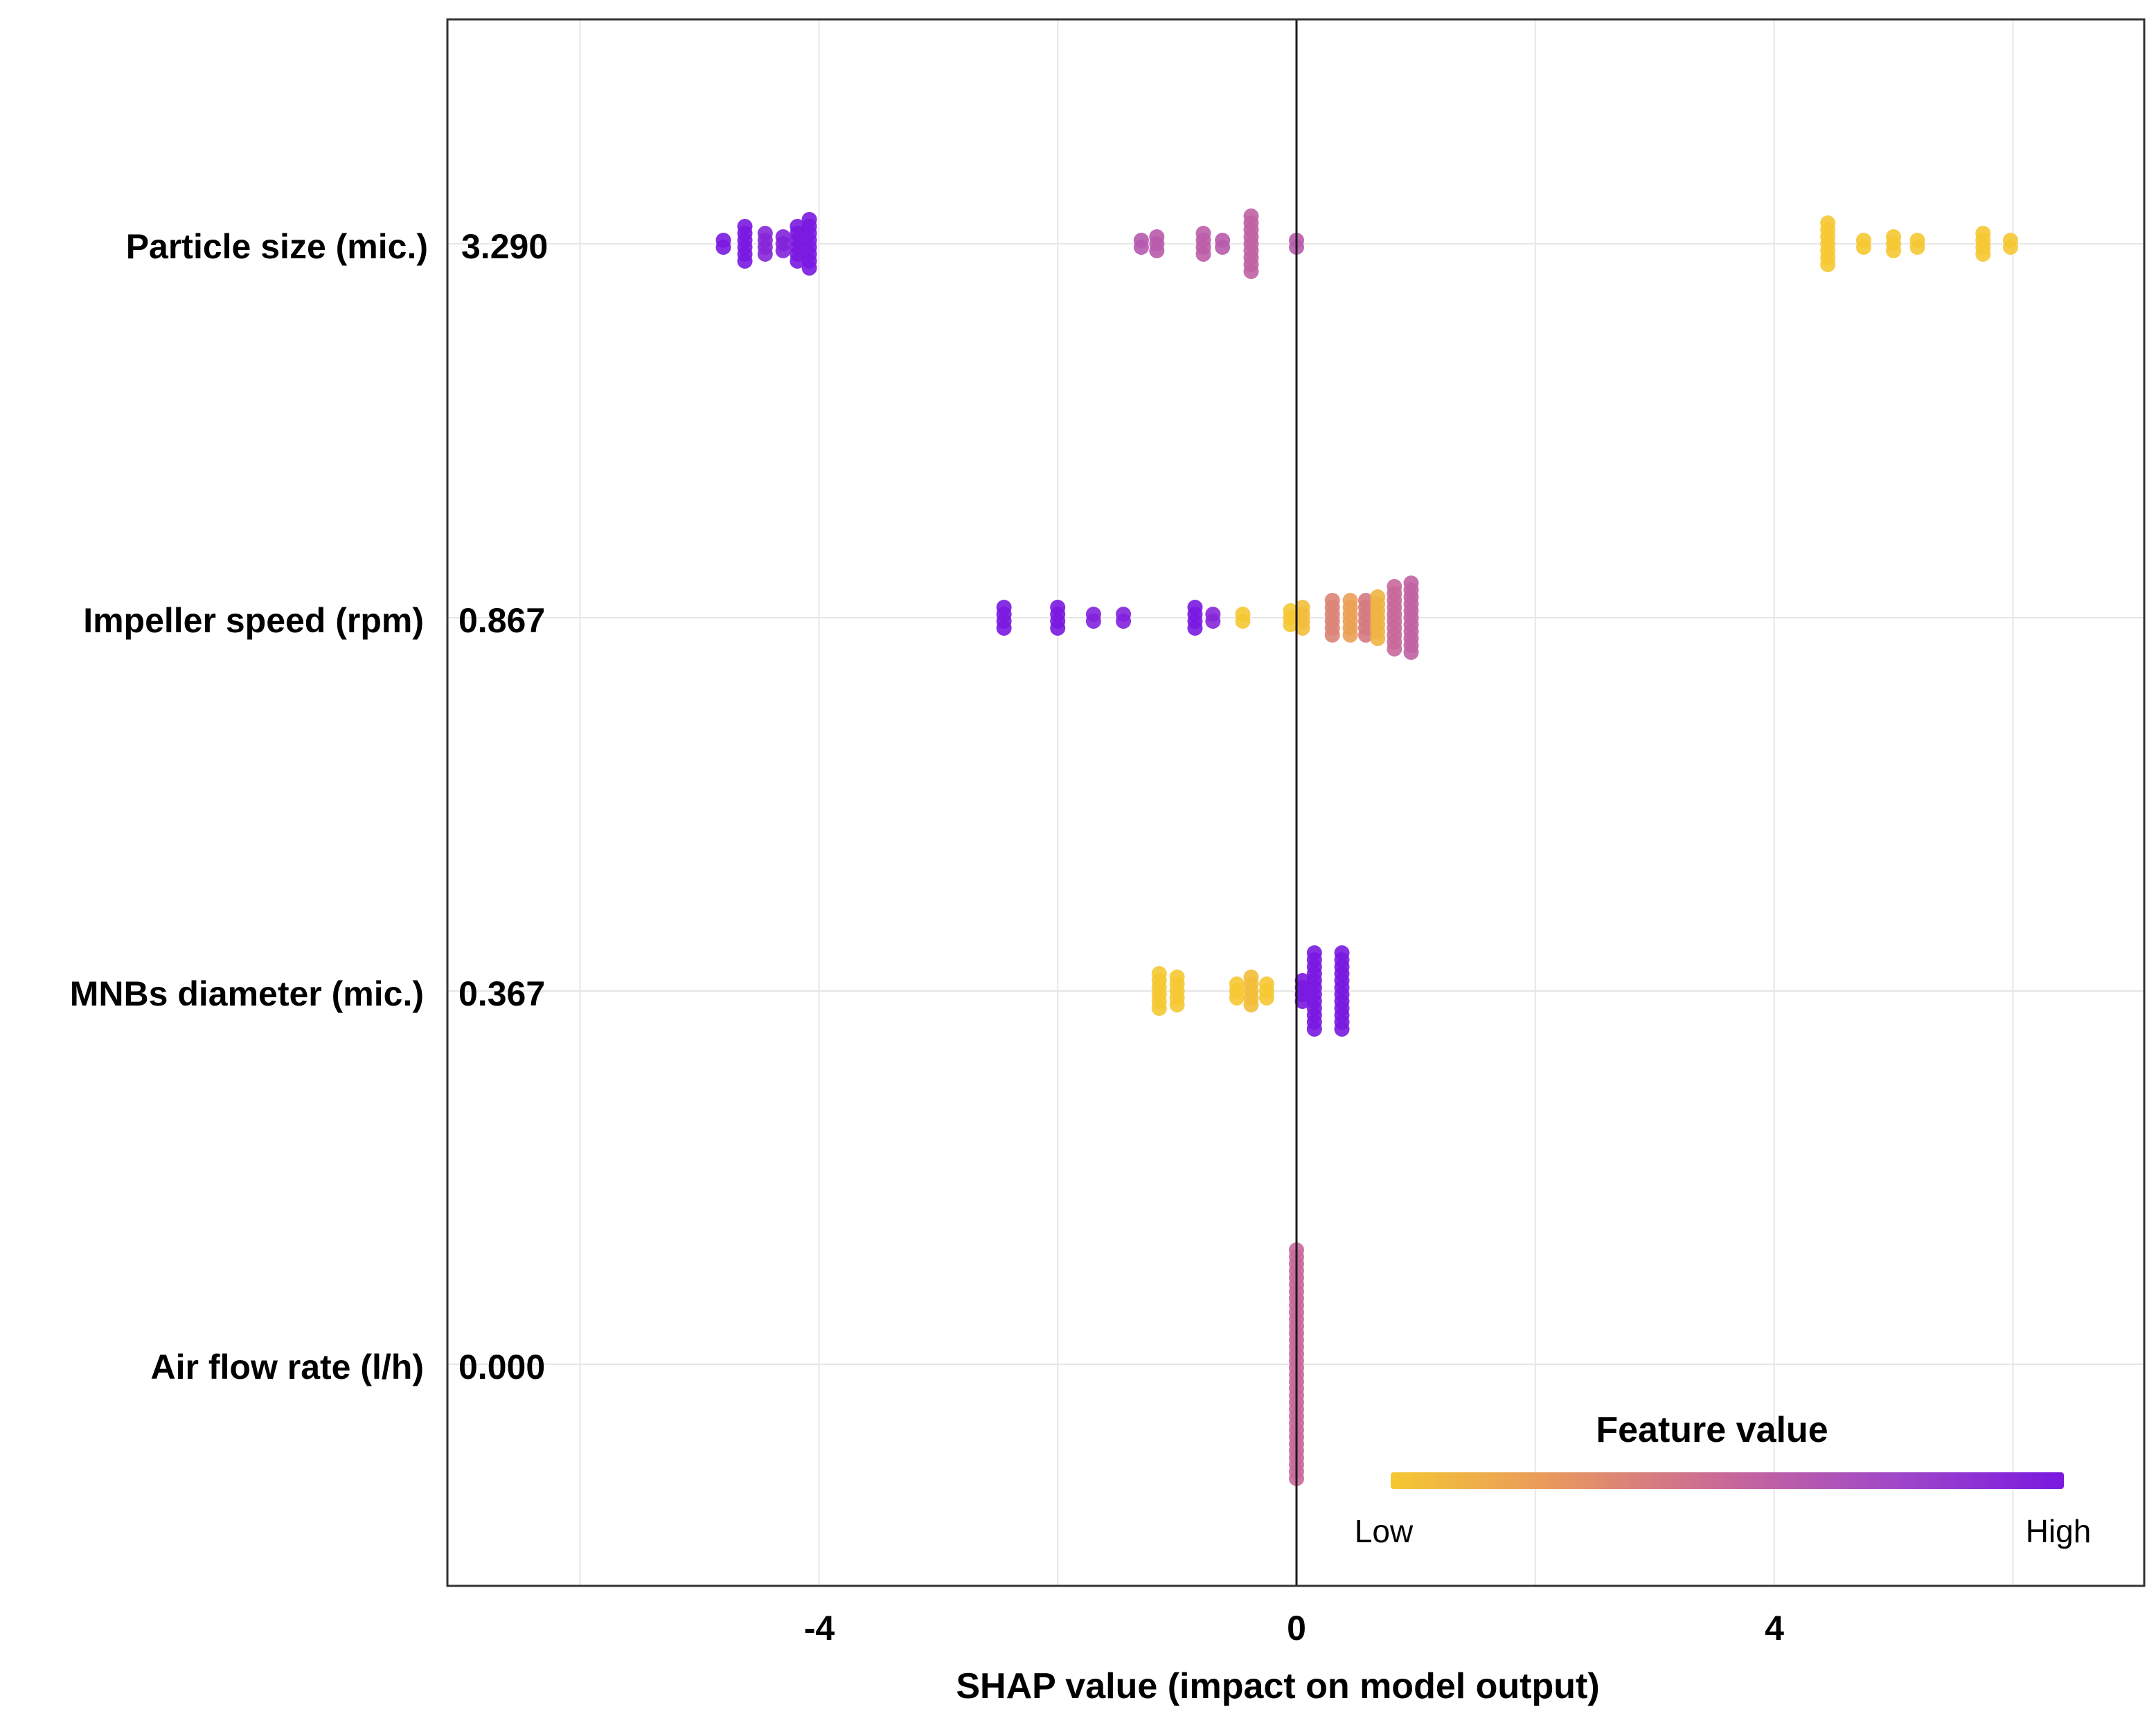  I want to click on x-tick-labels: -4 0 4, so click(1294, 1628).